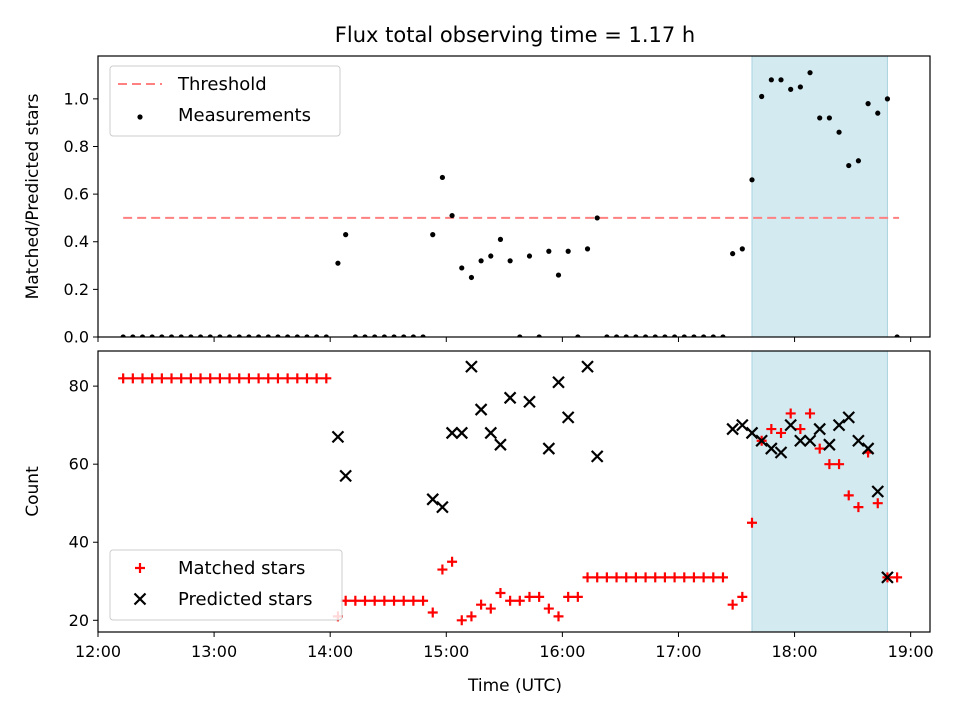 The image size is (960, 720). Describe the element at coordinates (911, 651) in the screenshot. I see `x-tick-label: 19:00` at that location.